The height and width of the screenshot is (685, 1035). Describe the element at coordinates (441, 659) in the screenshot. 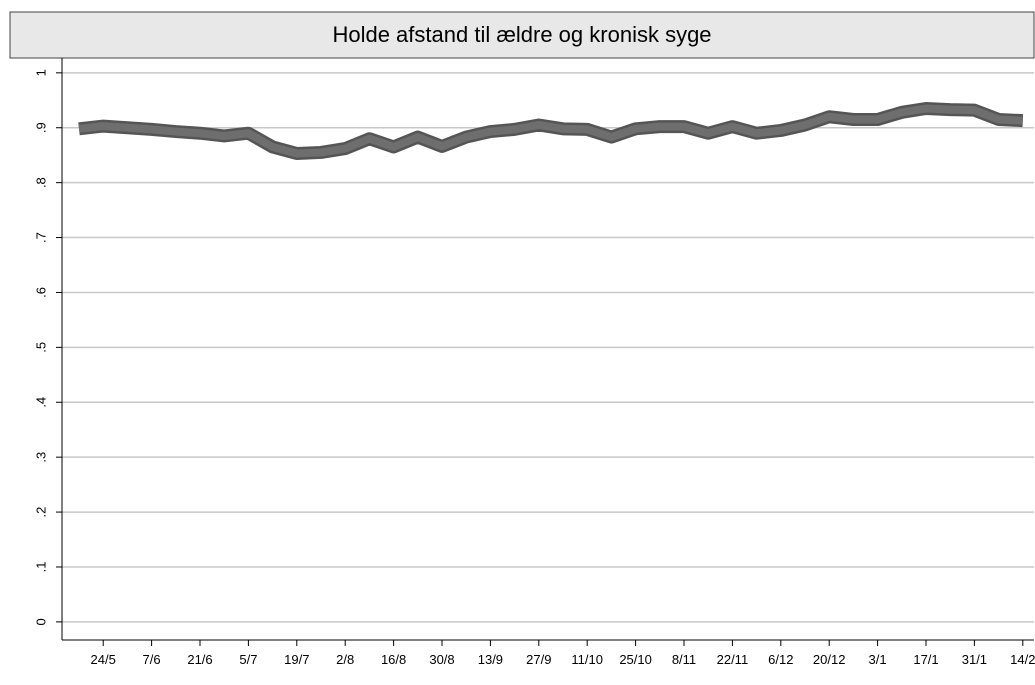

I see `x-tick-label: 30/8` at that location.